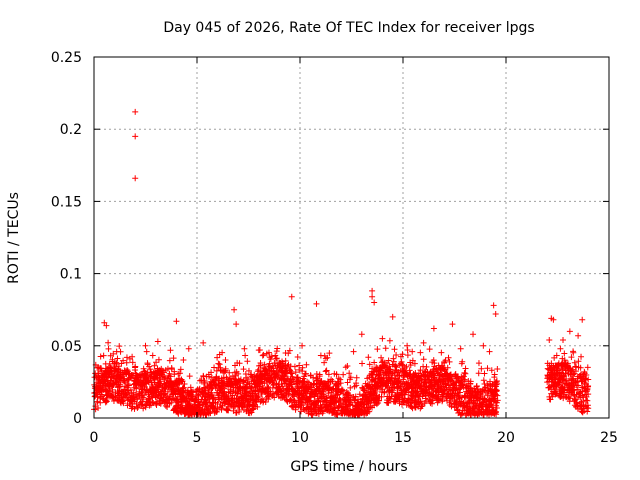 The image size is (640, 480). Describe the element at coordinates (403, 438) in the screenshot. I see `x-tick-label: 15` at that location.